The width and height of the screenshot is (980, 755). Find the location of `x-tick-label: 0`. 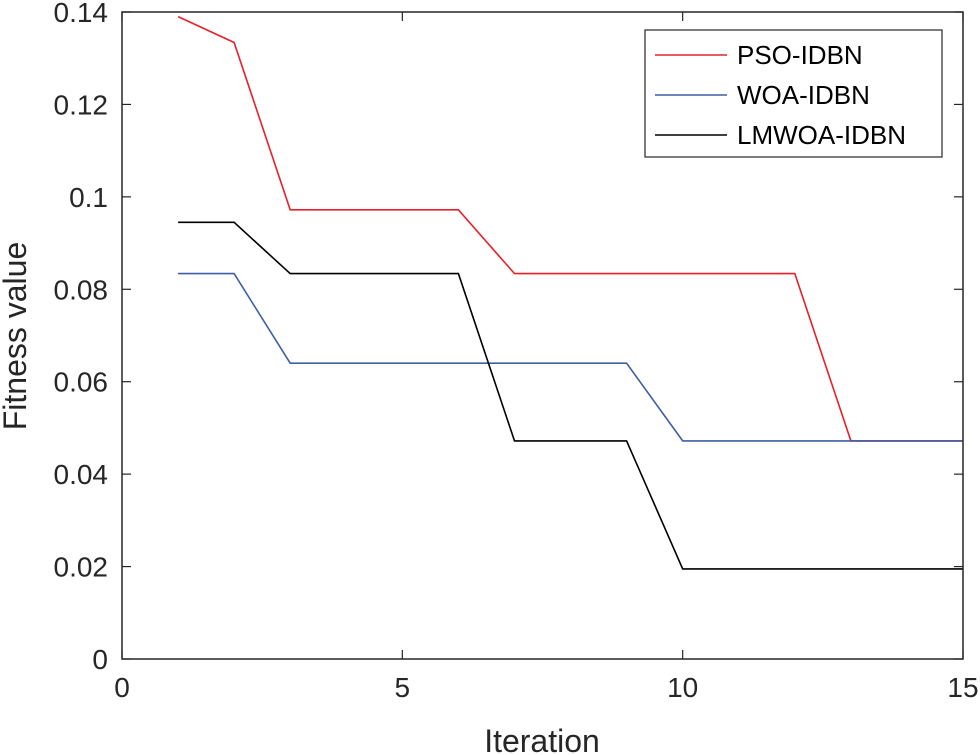

x-tick-label: 0 is located at coordinates (122, 687).